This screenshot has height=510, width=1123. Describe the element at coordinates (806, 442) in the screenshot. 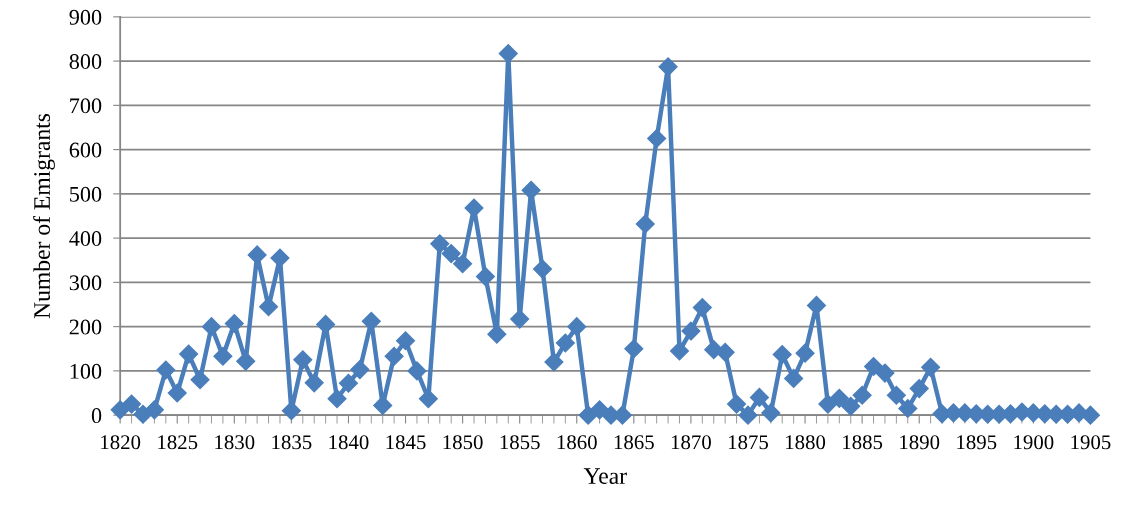

I see `x-tick-label: 1880` at that location.